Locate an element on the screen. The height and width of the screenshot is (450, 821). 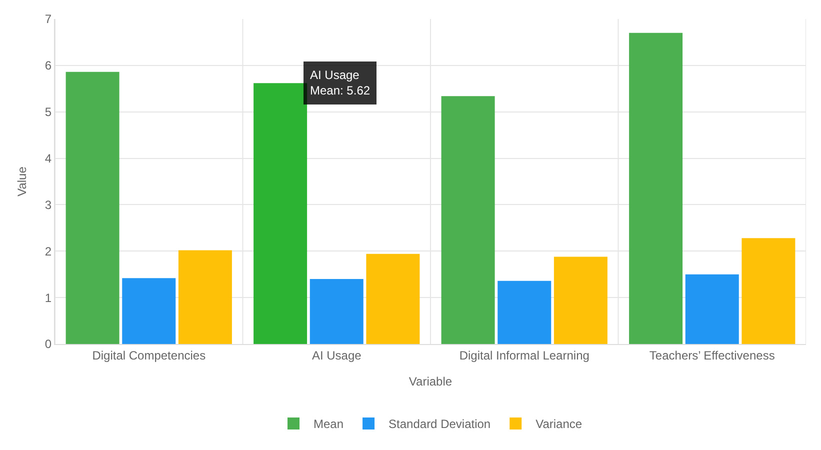
x-tick-label: Digital Competencies is located at coordinates (149, 355).